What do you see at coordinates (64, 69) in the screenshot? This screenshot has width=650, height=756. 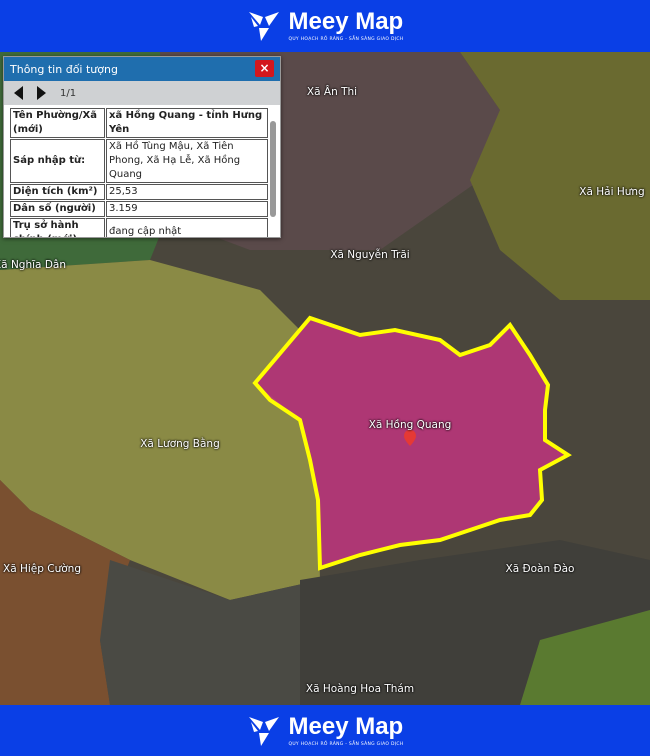 I see `panel-title: Thông tin đối tượng` at bounding box center [64, 69].